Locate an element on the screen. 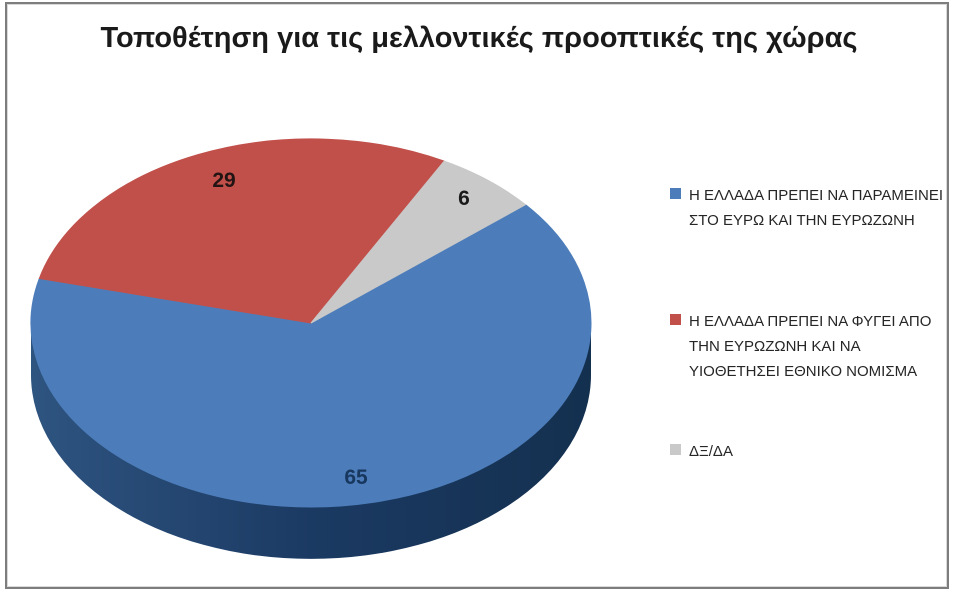 The image size is (958, 598). legend-swatch-blue-icon is located at coordinates (675, 193).